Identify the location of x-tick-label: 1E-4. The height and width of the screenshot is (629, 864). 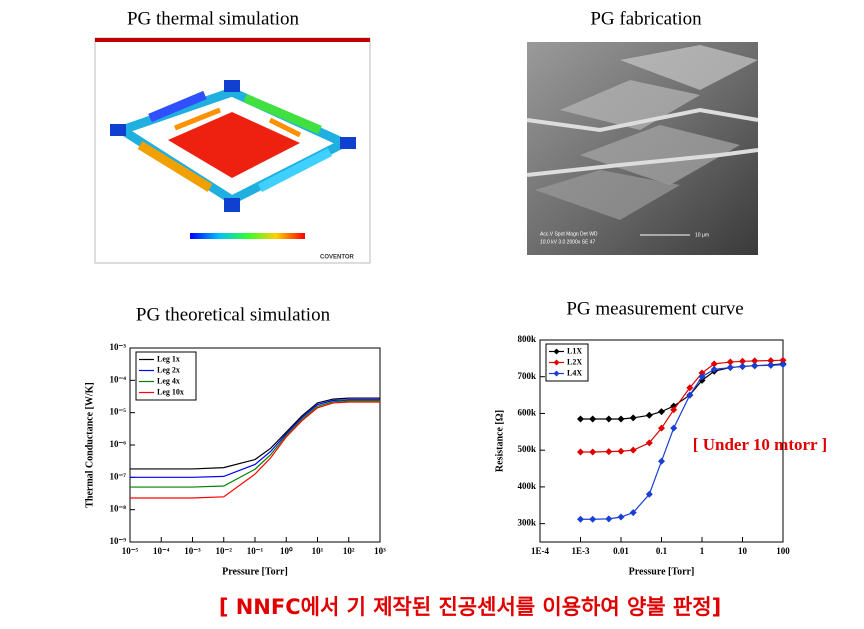
(540, 551).